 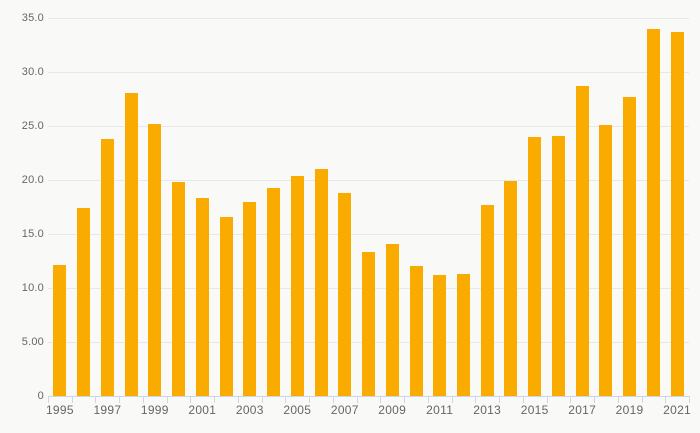 I want to click on bar-2008, so click(x=368, y=324).